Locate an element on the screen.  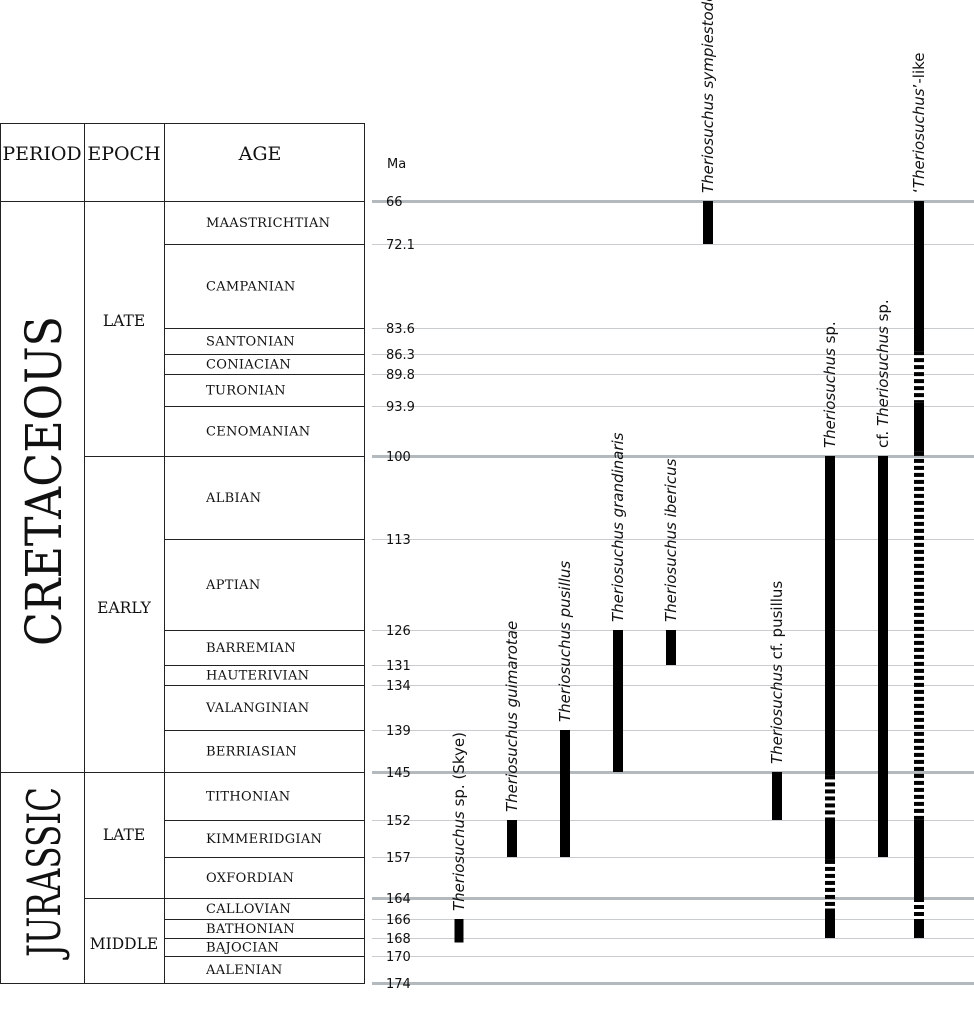
age-tick-label: 152 is located at coordinates (398, 821).